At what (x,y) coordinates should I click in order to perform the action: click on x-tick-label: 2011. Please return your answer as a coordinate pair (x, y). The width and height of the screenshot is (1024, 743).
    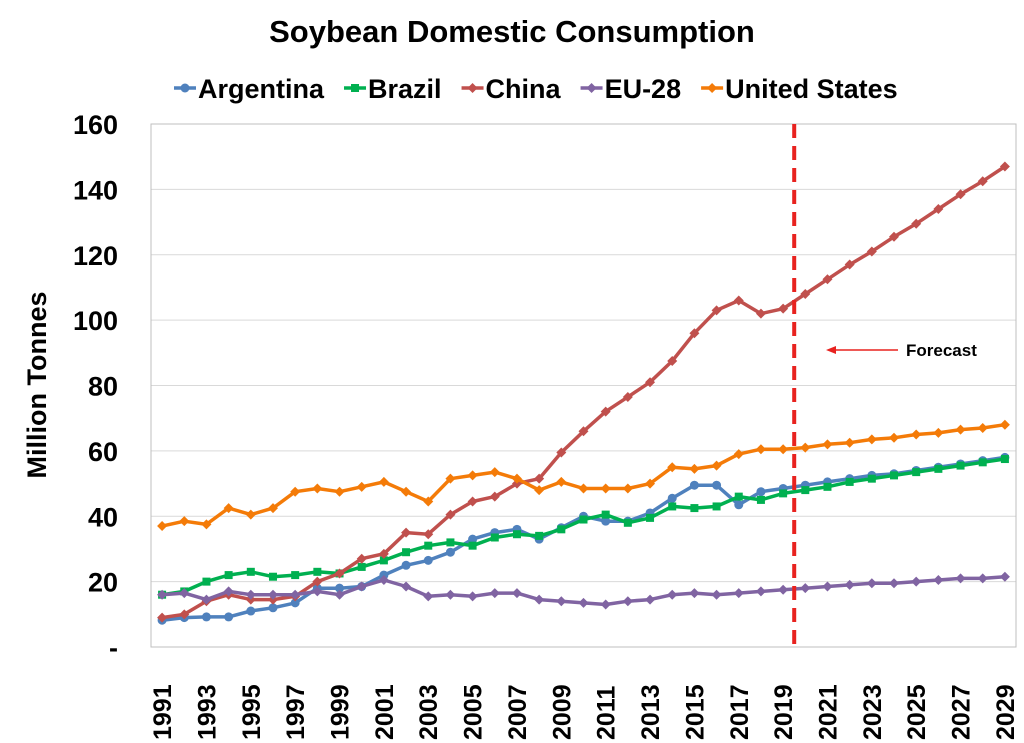
    Looking at the image, I should click on (607, 713).